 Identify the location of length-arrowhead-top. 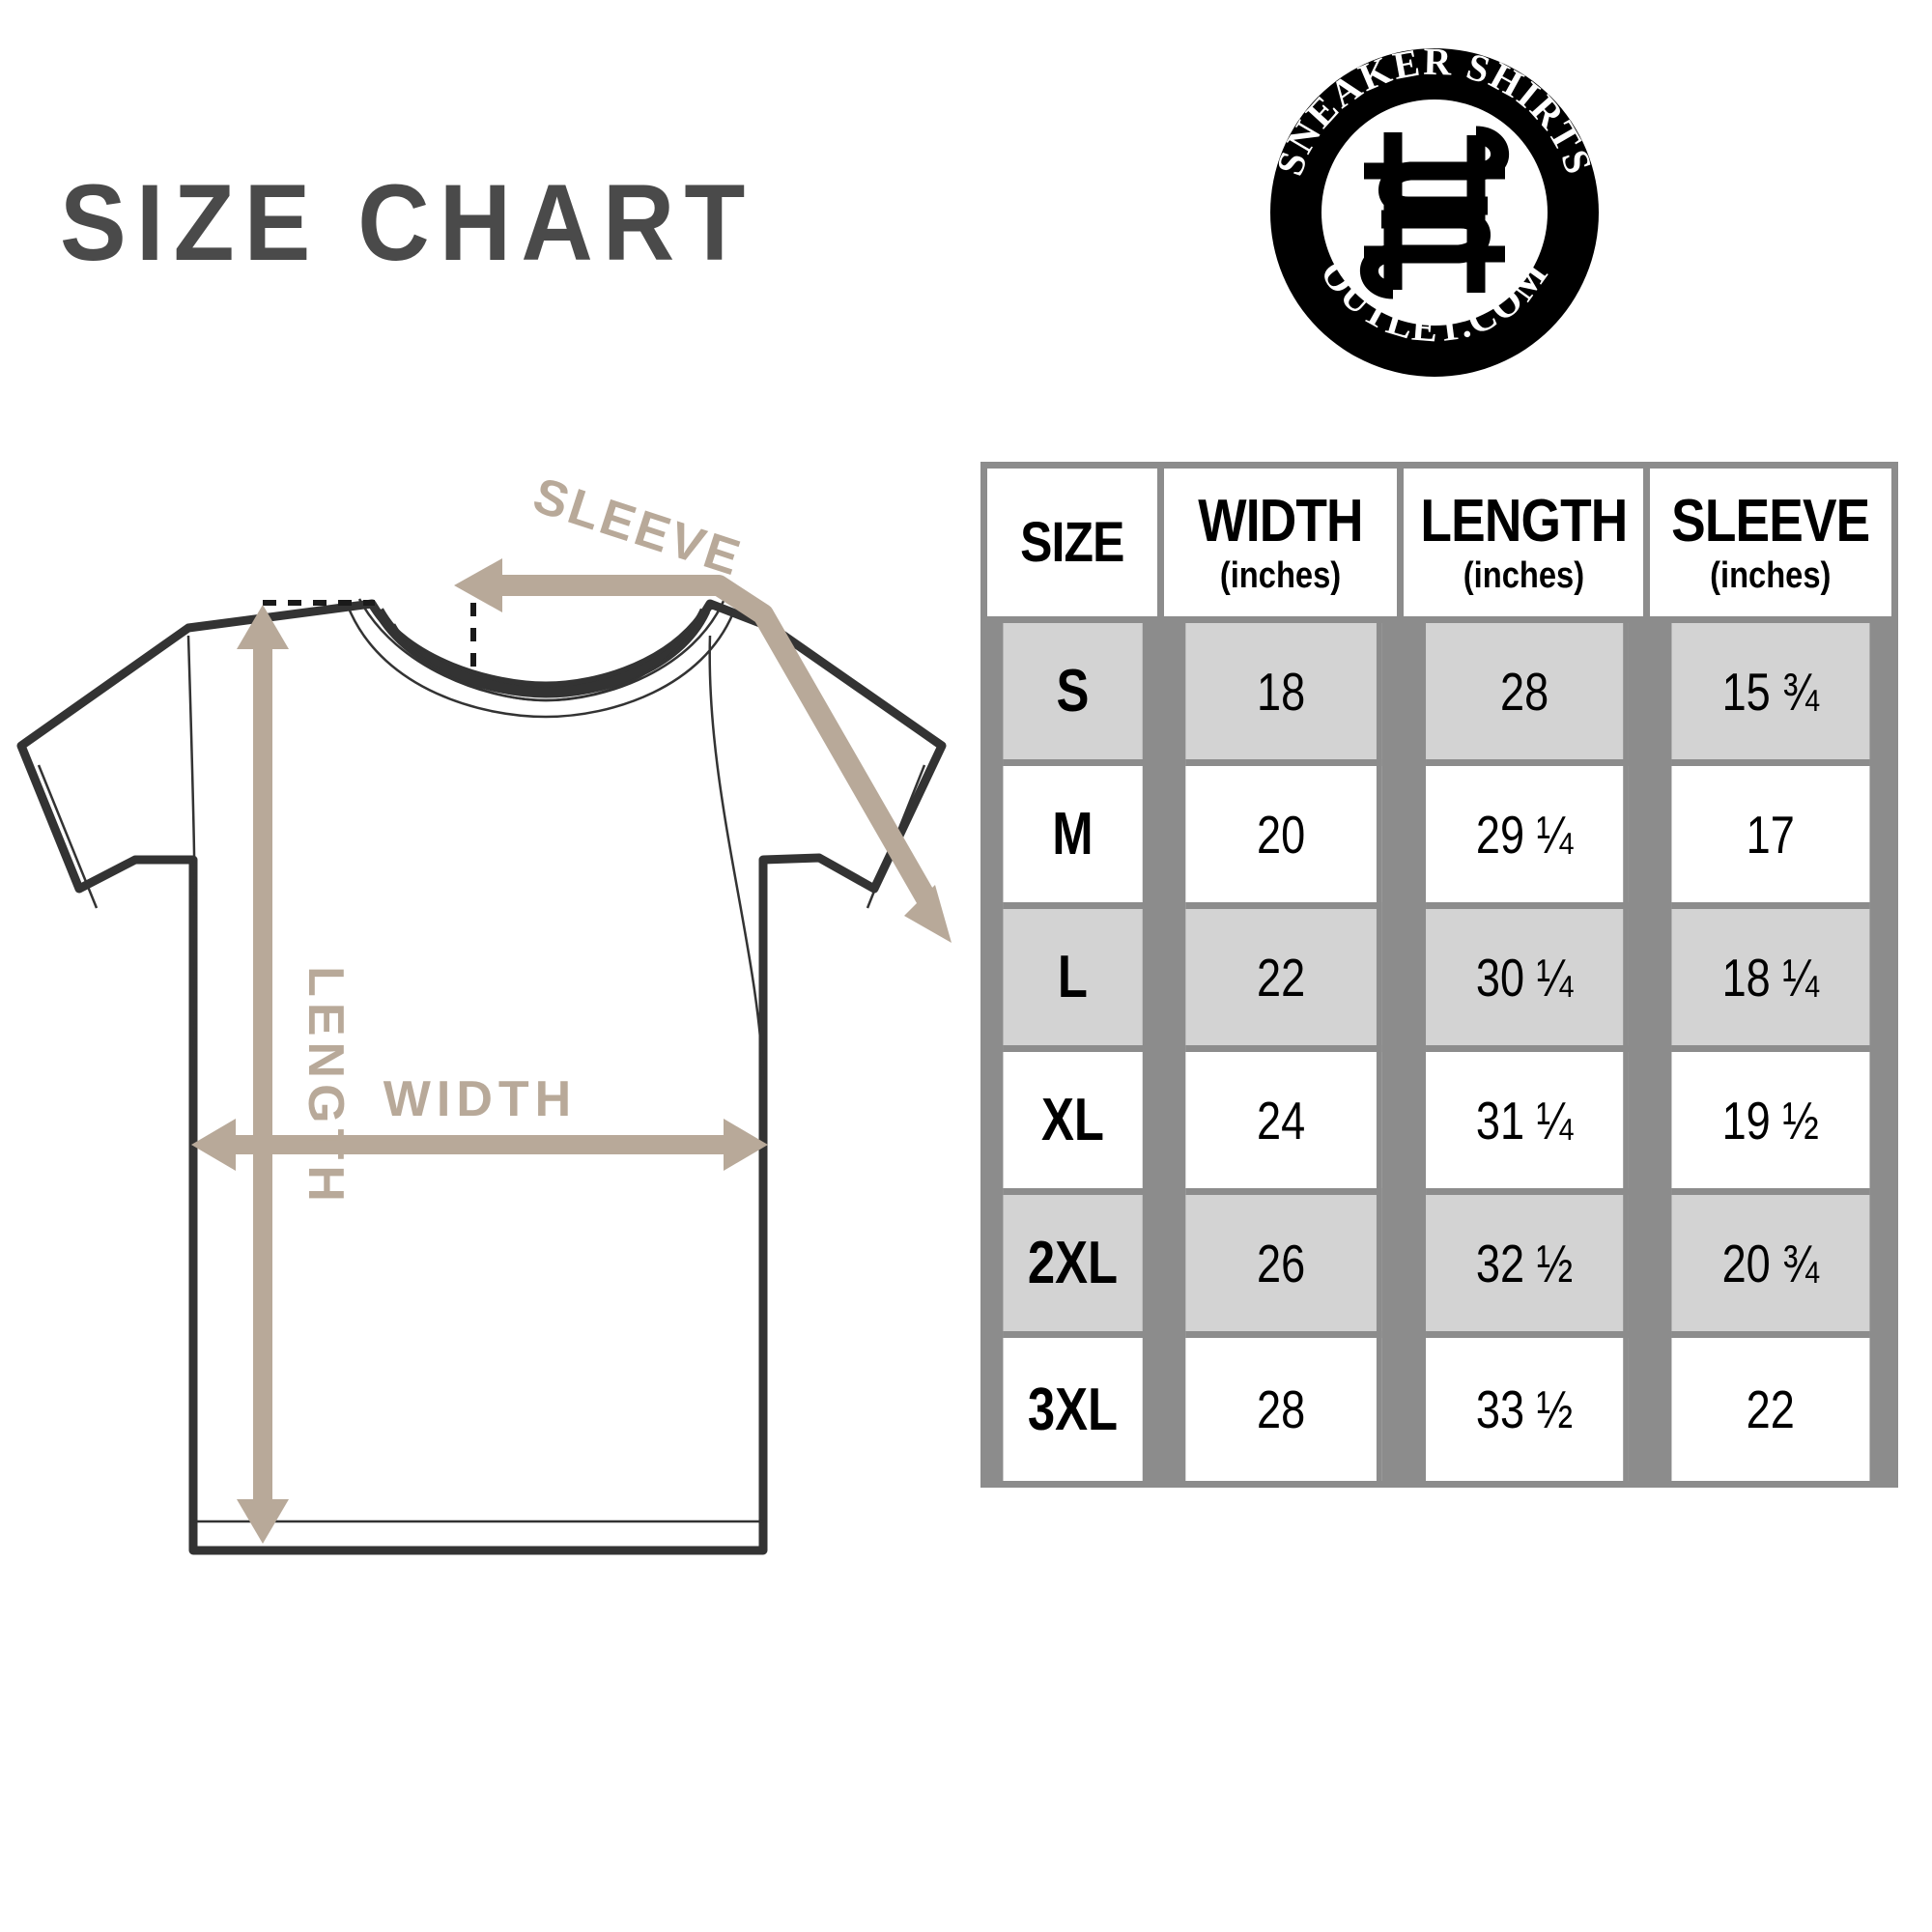
(263, 627).